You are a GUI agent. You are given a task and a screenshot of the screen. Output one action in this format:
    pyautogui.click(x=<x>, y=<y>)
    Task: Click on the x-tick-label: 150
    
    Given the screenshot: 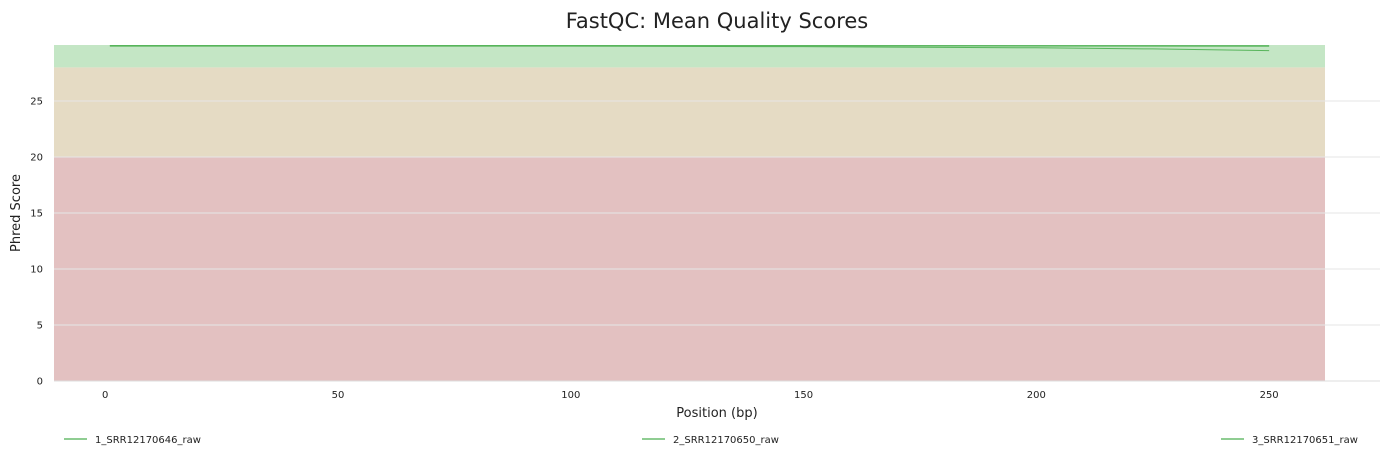 What is the action you would take?
    pyautogui.click(x=803, y=395)
    